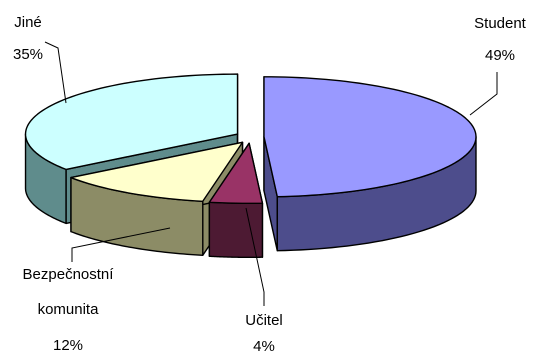 The image size is (533, 361). I want to click on leader-line-student, so click(483, 94).